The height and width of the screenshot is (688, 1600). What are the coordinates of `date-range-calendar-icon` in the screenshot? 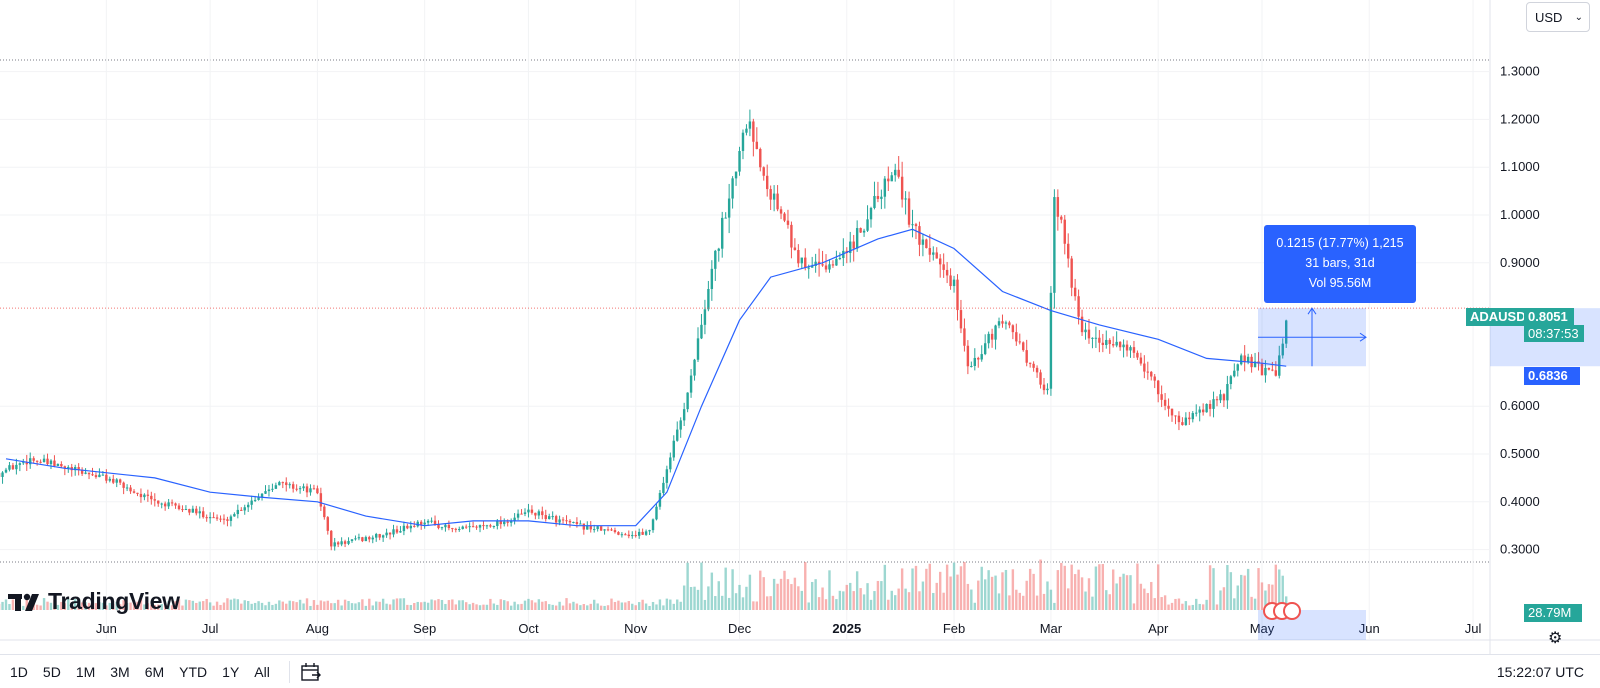 It's located at (311, 672).